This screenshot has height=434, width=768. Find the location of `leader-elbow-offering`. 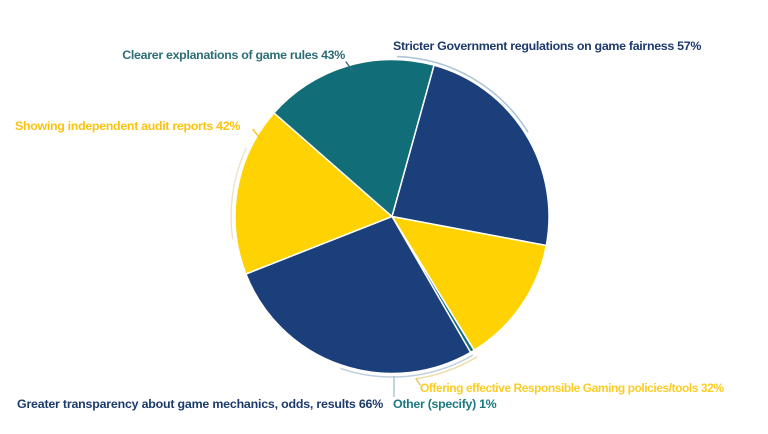

leader-elbow-offering is located at coordinates (418, 381).